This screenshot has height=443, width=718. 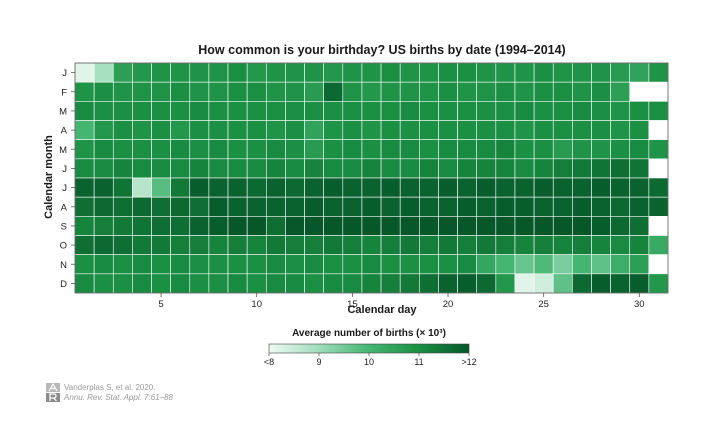 What do you see at coordinates (63, 246) in the screenshot?
I see `y-tick-label: O` at bounding box center [63, 246].